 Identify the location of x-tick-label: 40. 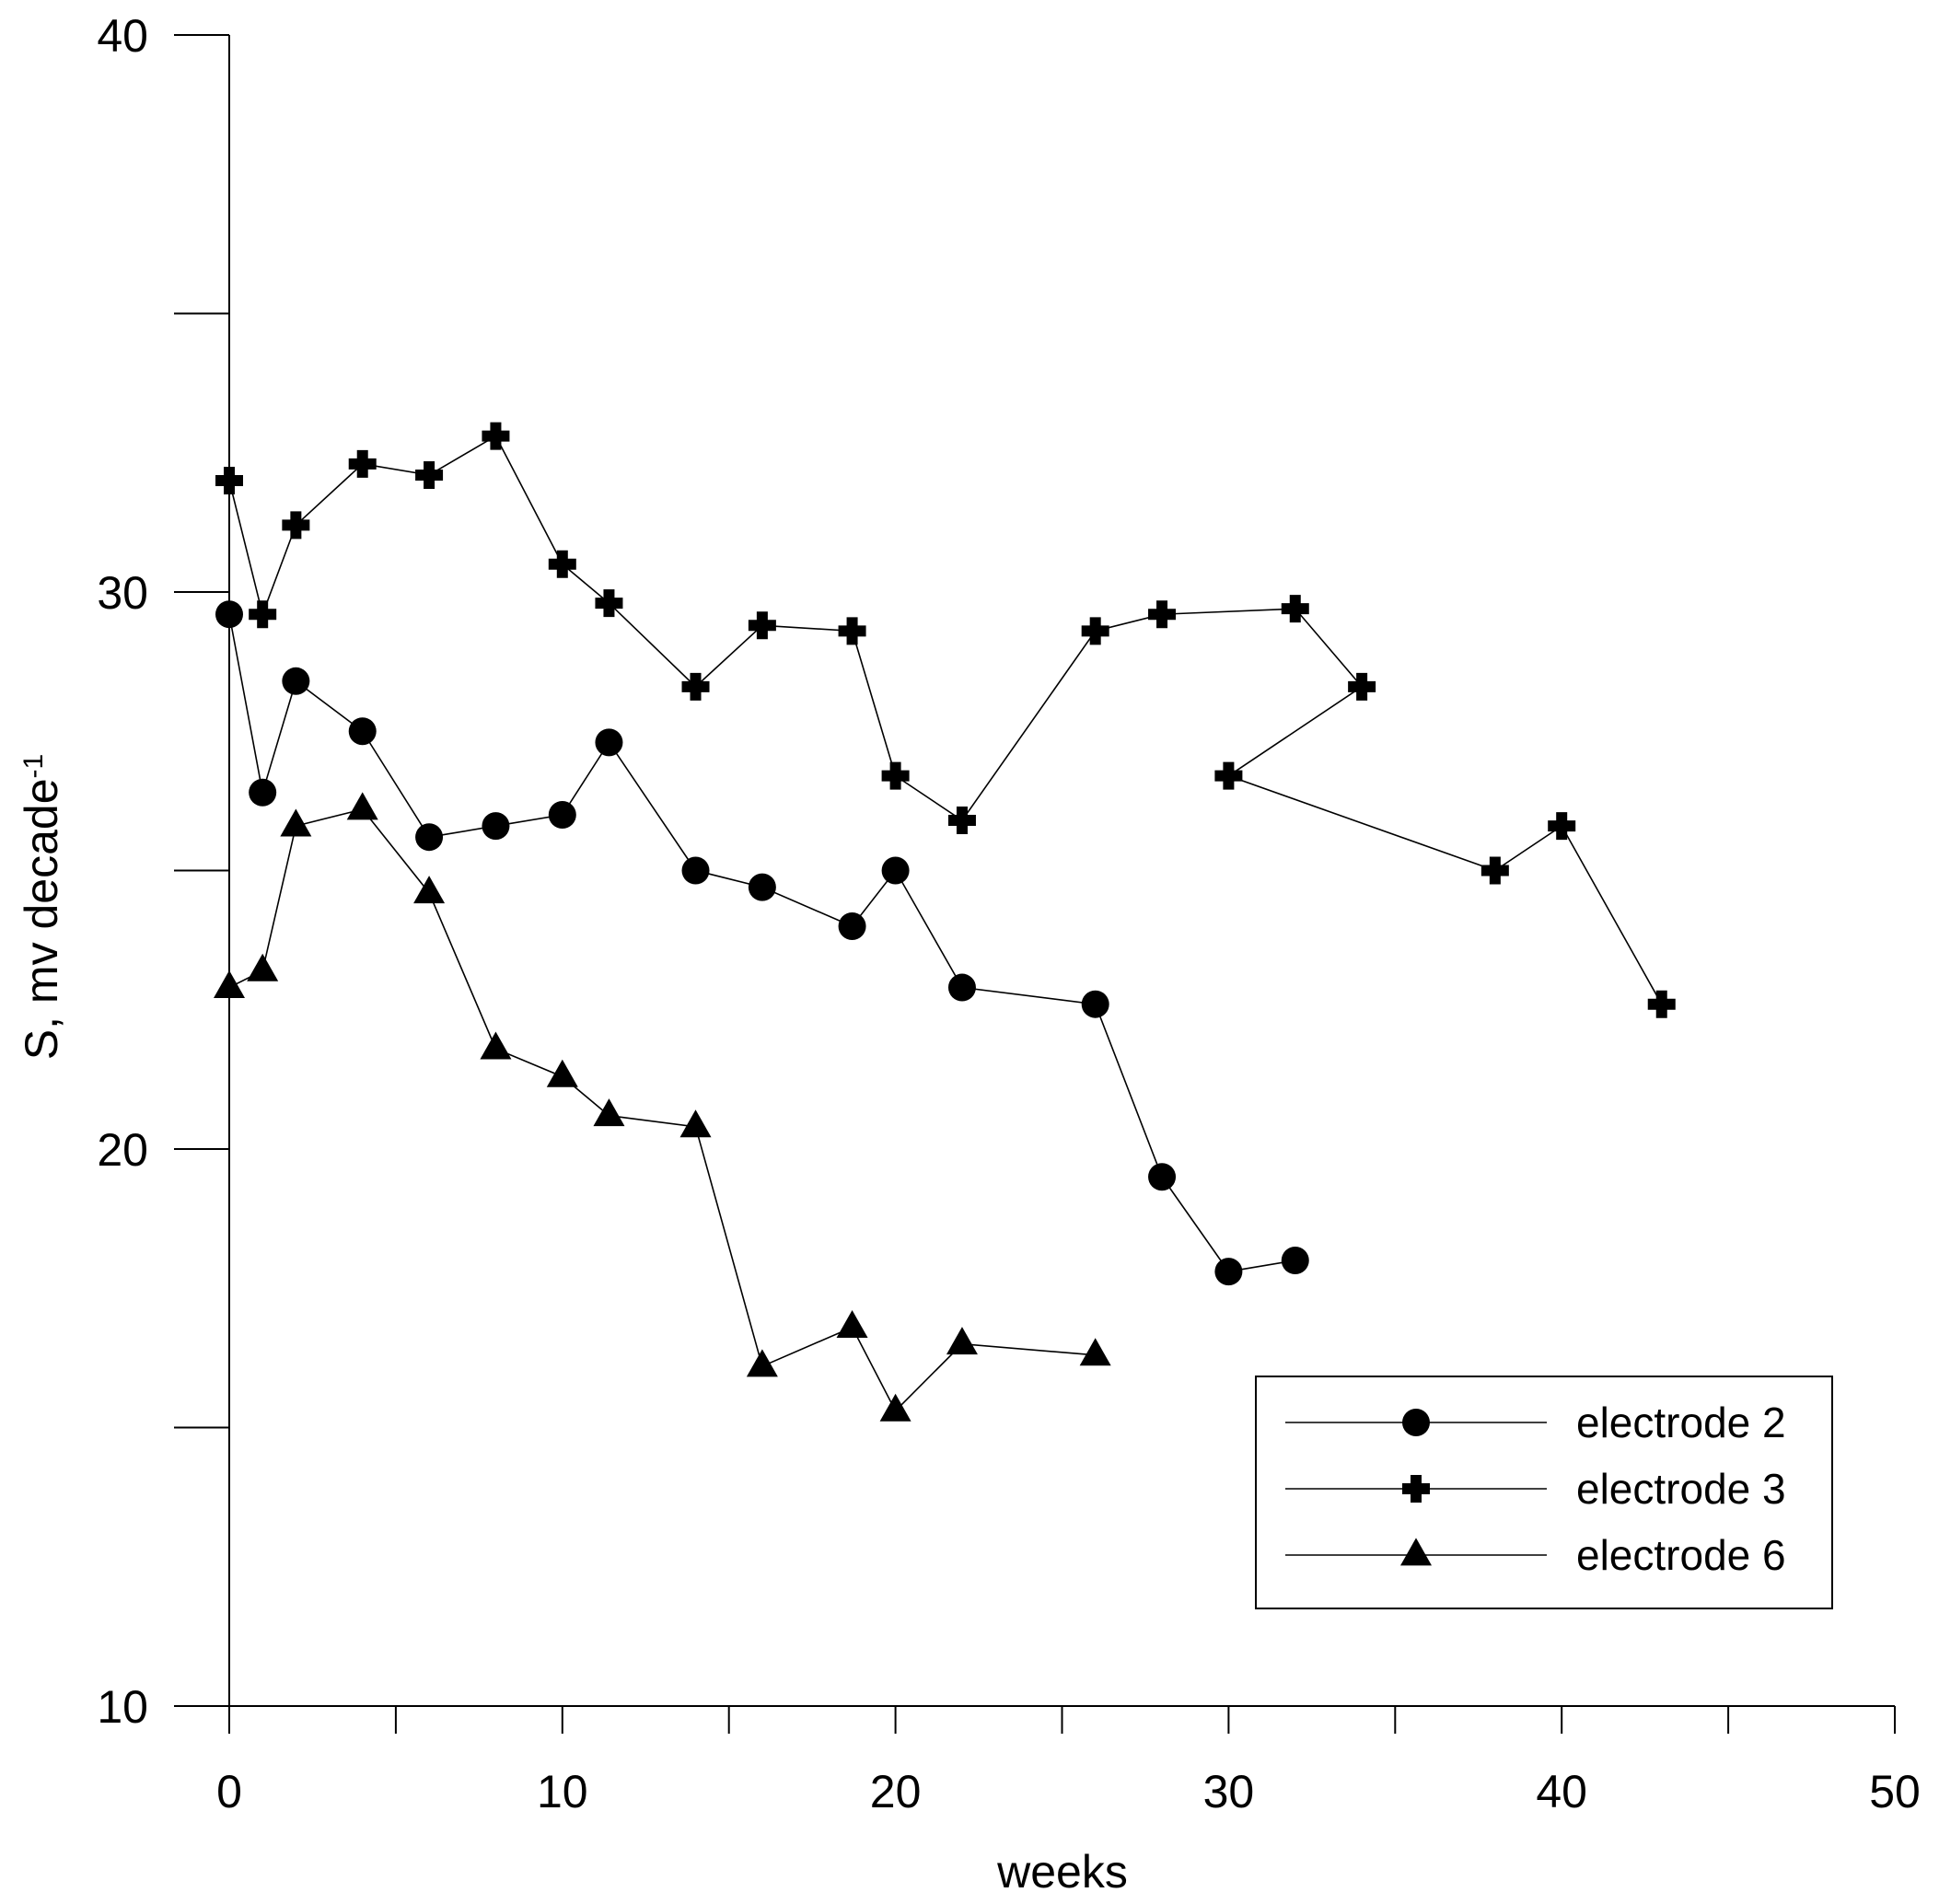
(1562, 1791).